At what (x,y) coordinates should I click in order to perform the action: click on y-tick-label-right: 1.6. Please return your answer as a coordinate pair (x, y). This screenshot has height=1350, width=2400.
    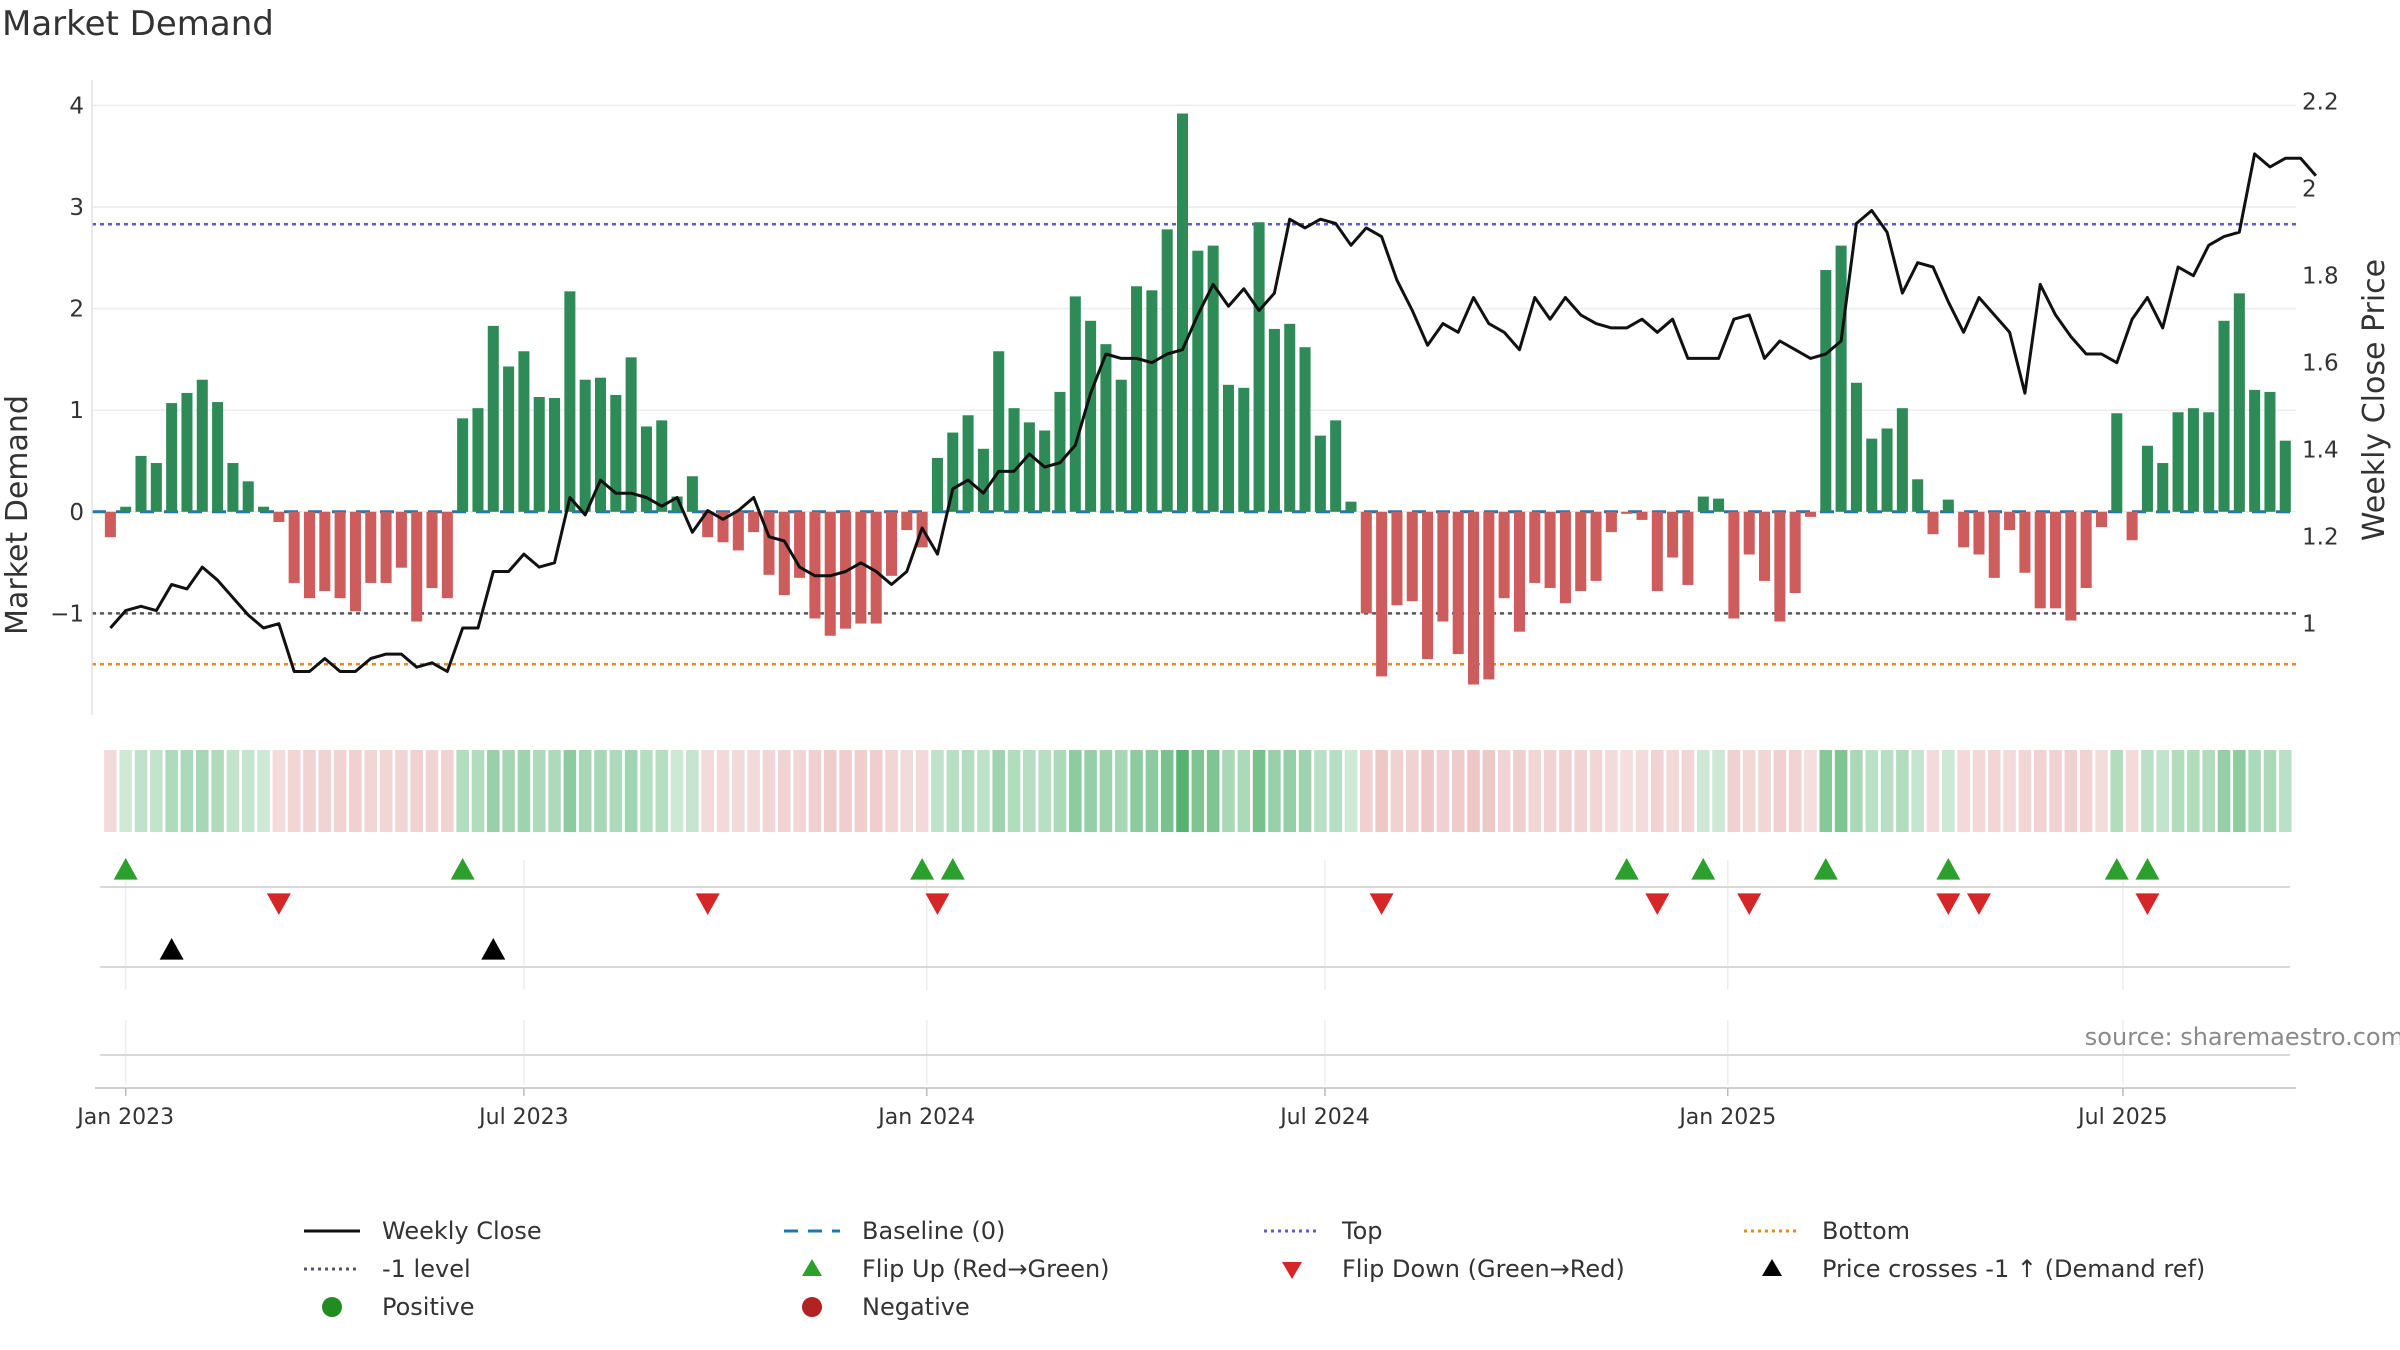
    Looking at the image, I should click on (2320, 364).